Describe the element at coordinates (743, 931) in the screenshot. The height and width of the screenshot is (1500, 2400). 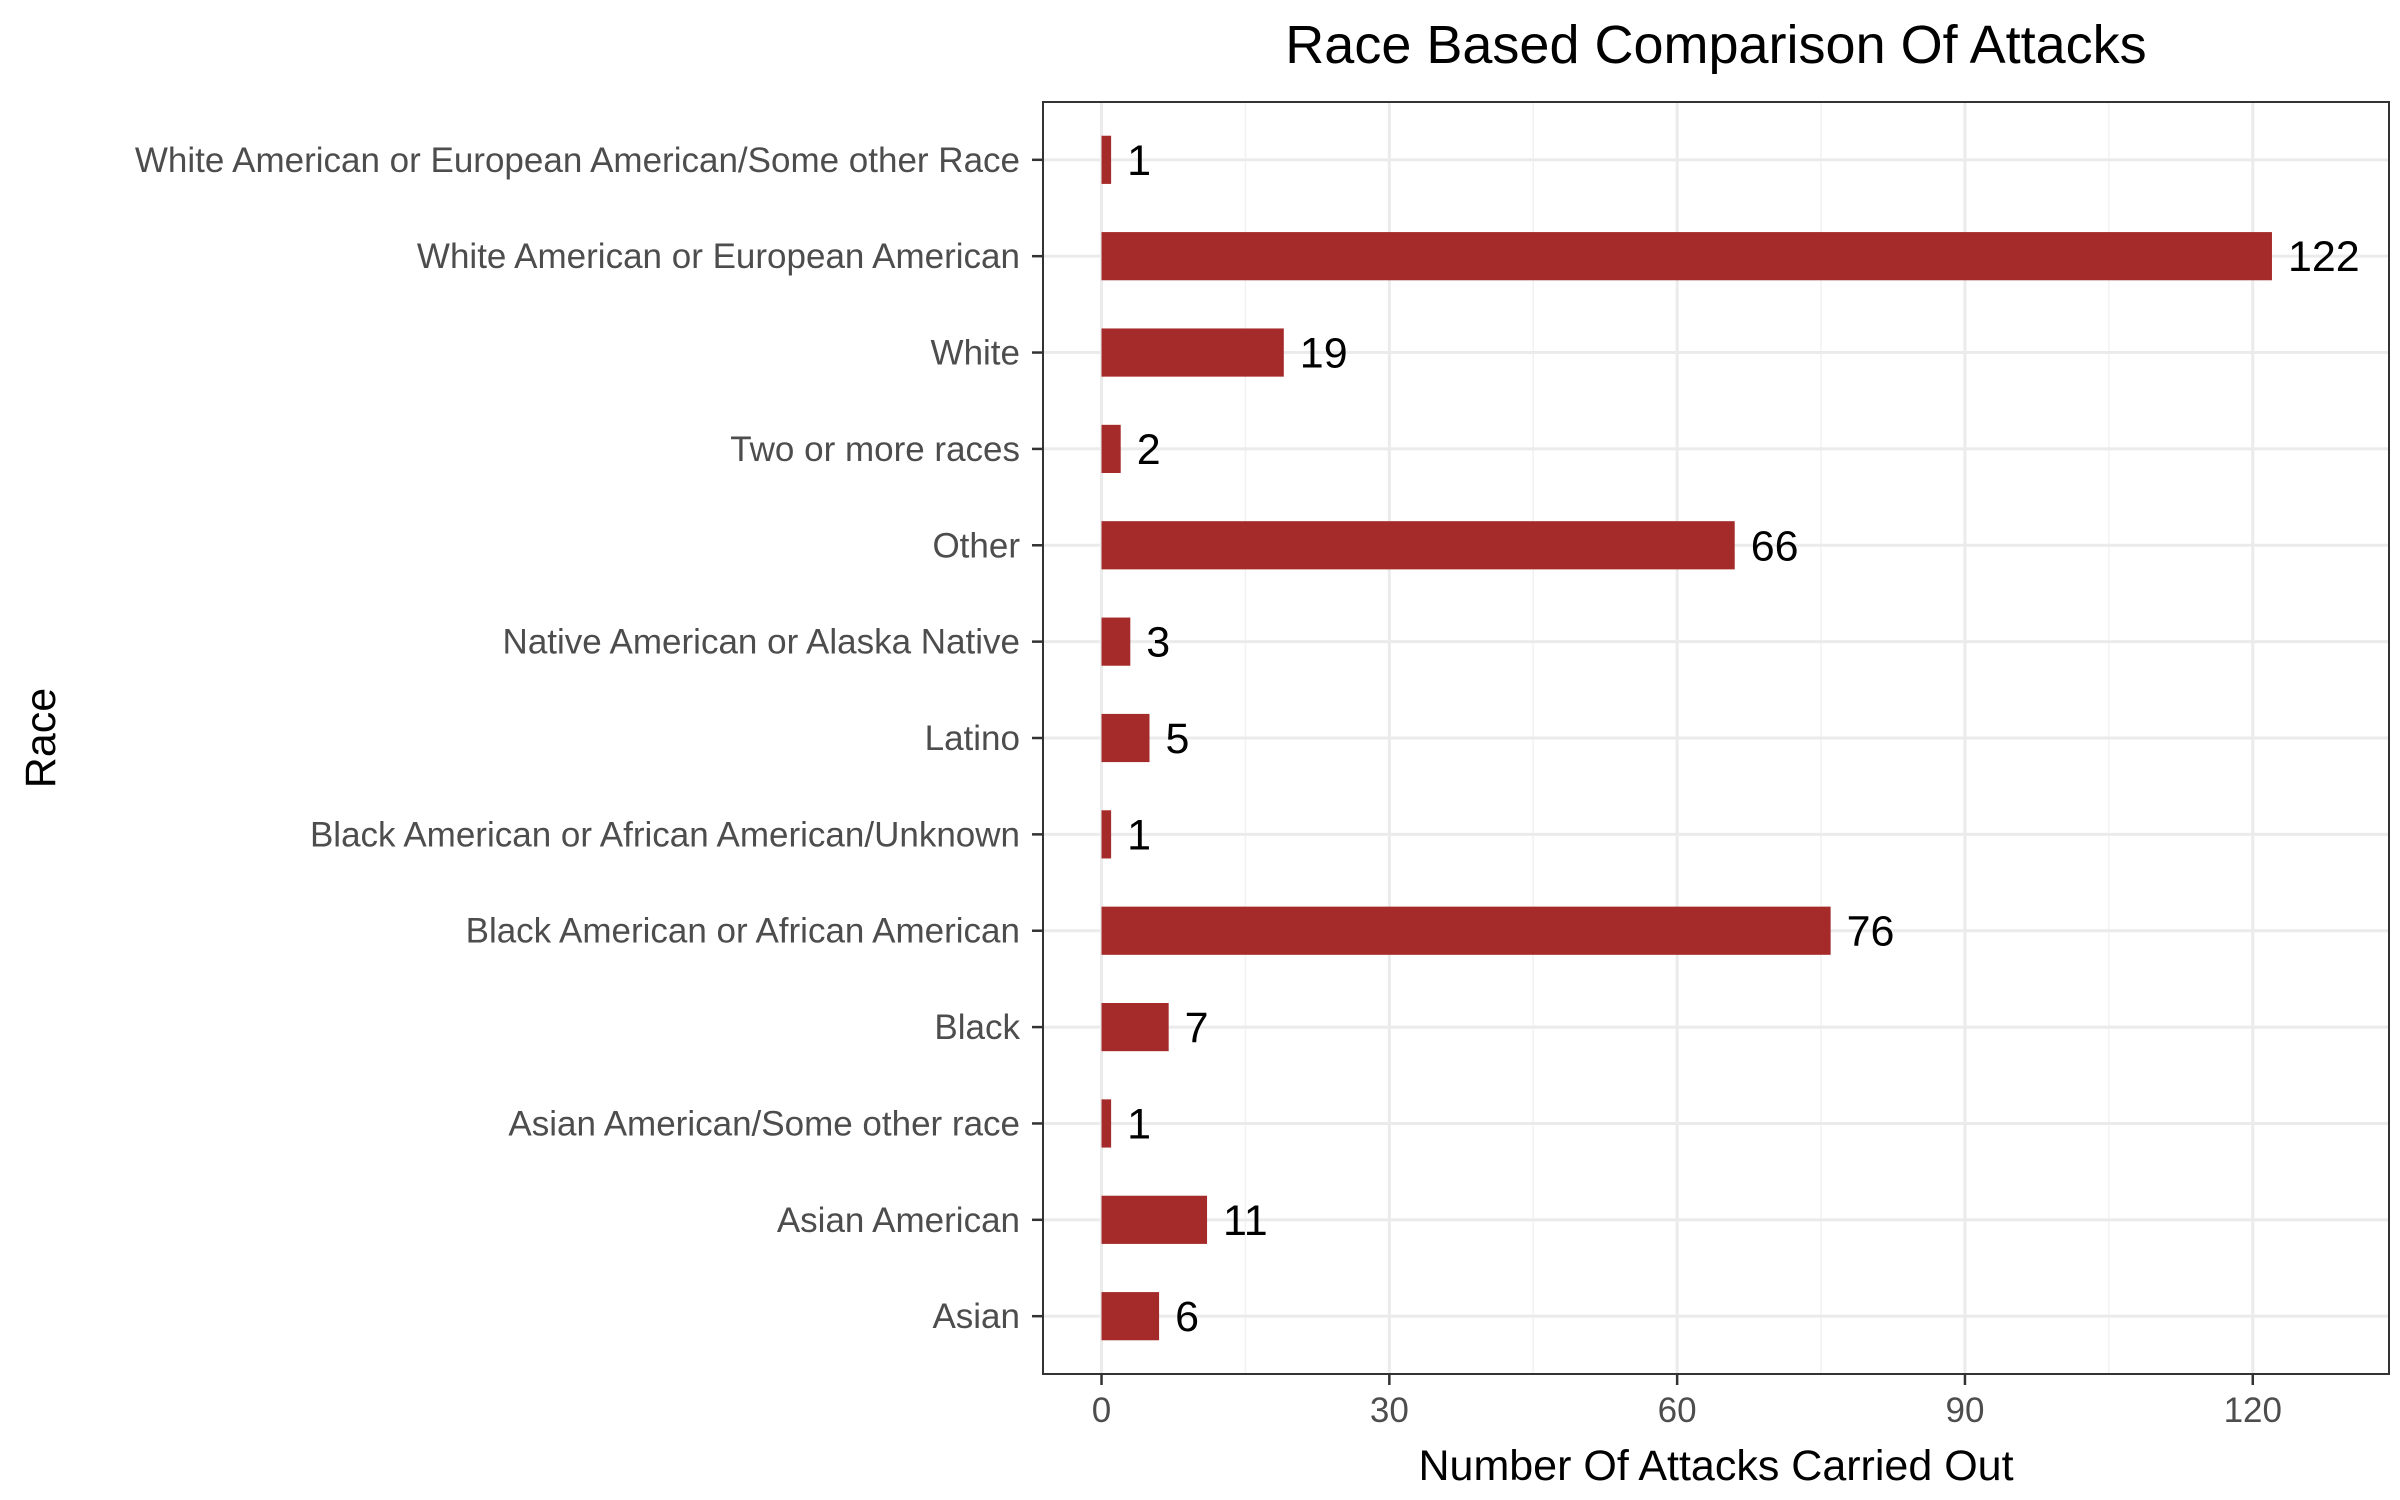
I see `y-tick-label: Black American or African American` at that location.